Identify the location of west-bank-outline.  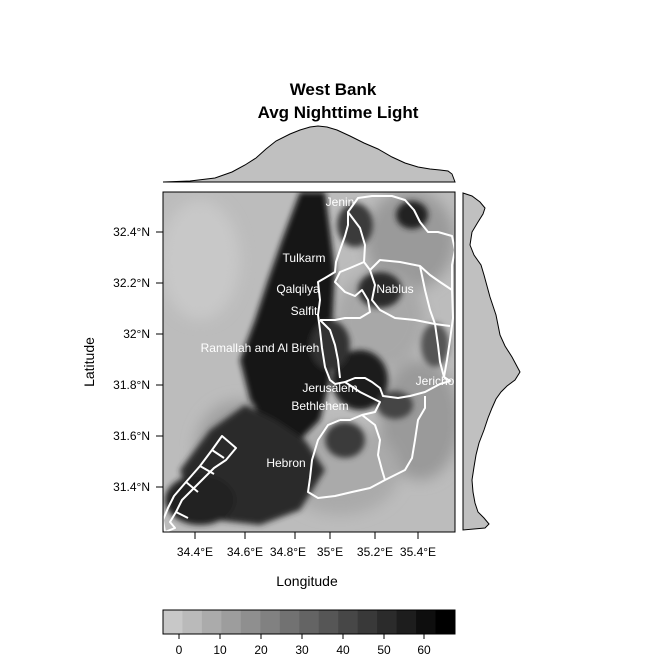
(386, 297).